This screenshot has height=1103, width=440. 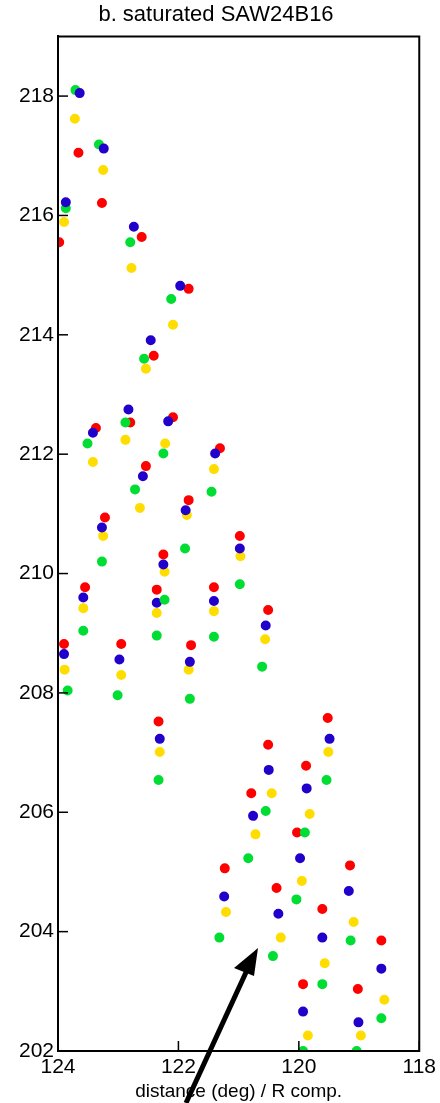 I want to click on y-tick-label: 210, so click(x=36, y=572).